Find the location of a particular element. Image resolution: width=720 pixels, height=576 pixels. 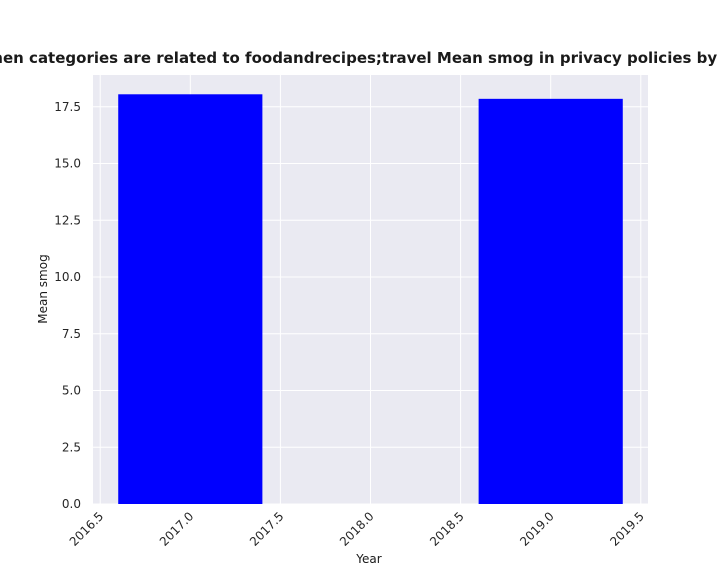

y-tick-label: 5.0 is located at coordinates (71, 391).